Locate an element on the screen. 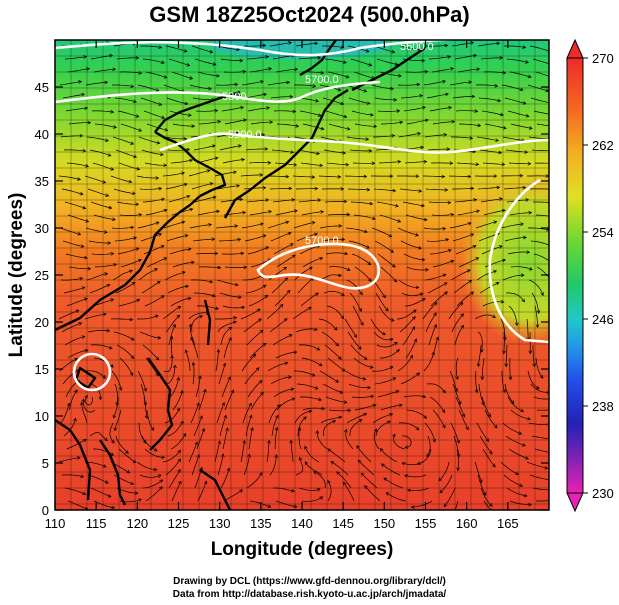 This screenshot has width=619, height=605. x-tick-label: 130 is located at coordinates (220, 523).